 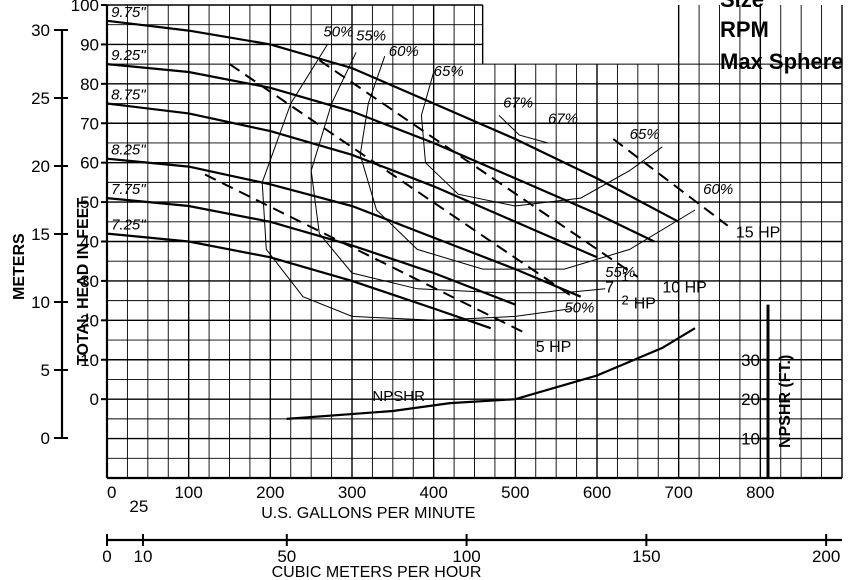 I want to click on feet-tick-label: 70, so click(x=89, y=123).